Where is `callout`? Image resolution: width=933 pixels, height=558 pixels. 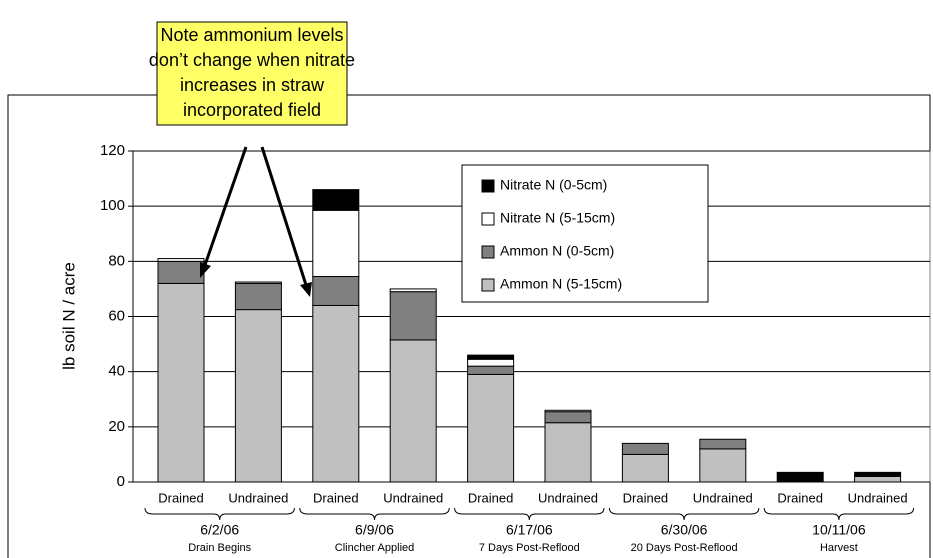 callout is located at coordinates (252, 73).